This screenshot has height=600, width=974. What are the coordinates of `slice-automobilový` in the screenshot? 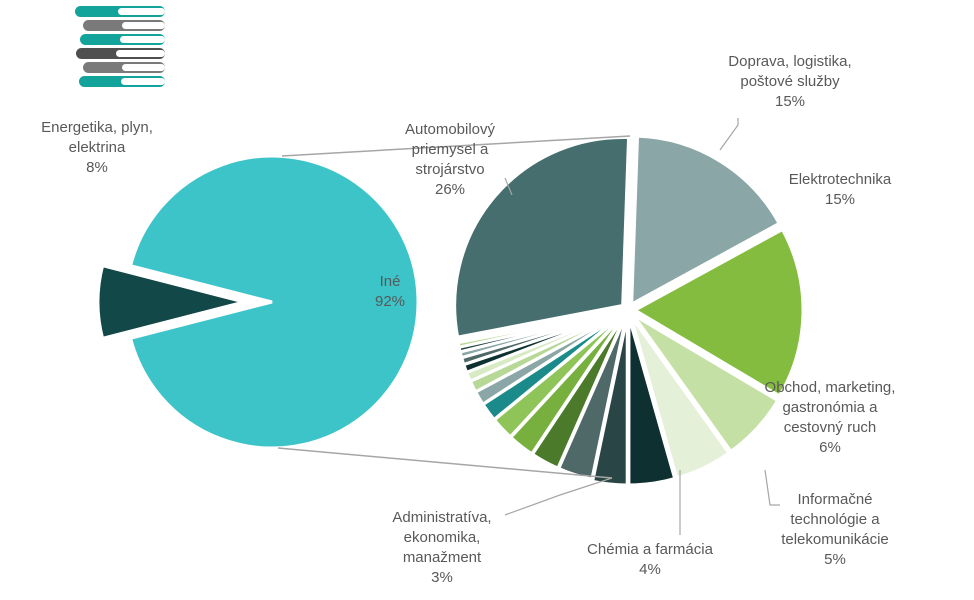 It's located at (542, 237).